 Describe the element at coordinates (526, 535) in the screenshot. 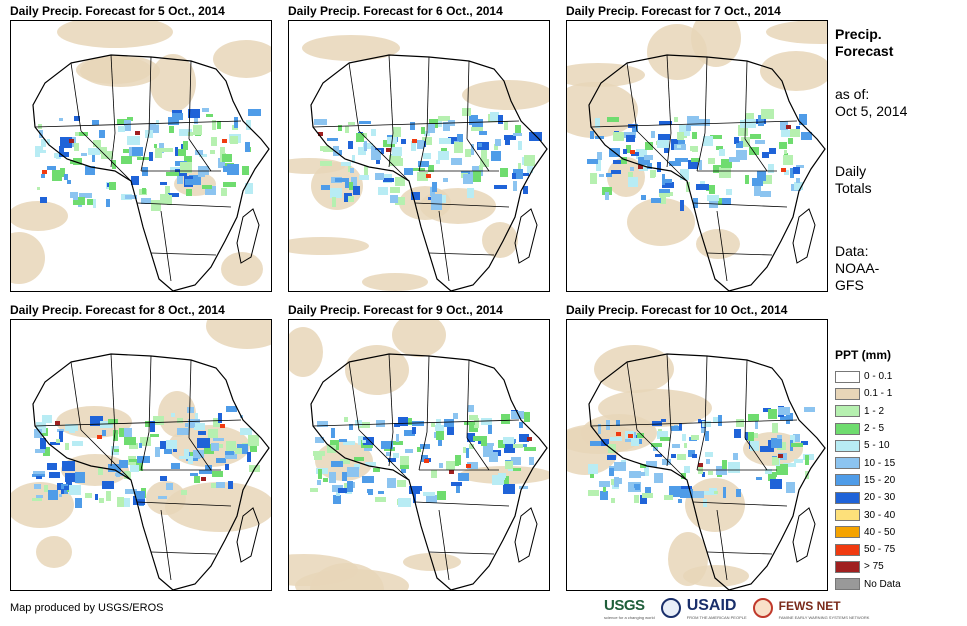

I see `madagascar-coastline` at that location.